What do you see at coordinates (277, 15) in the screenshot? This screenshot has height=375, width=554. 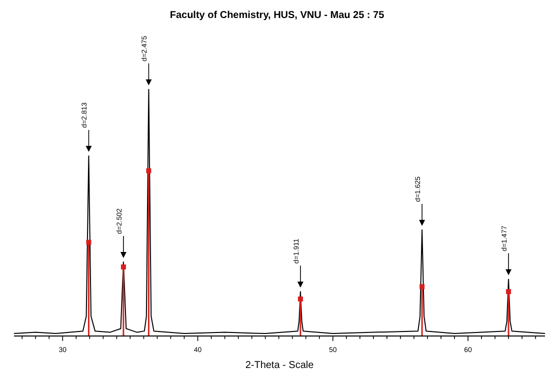 I see `chart-title: Faculty of Chemistry, HUS, VNU - Mau 25 : 75` at bounding box center [277, 15].